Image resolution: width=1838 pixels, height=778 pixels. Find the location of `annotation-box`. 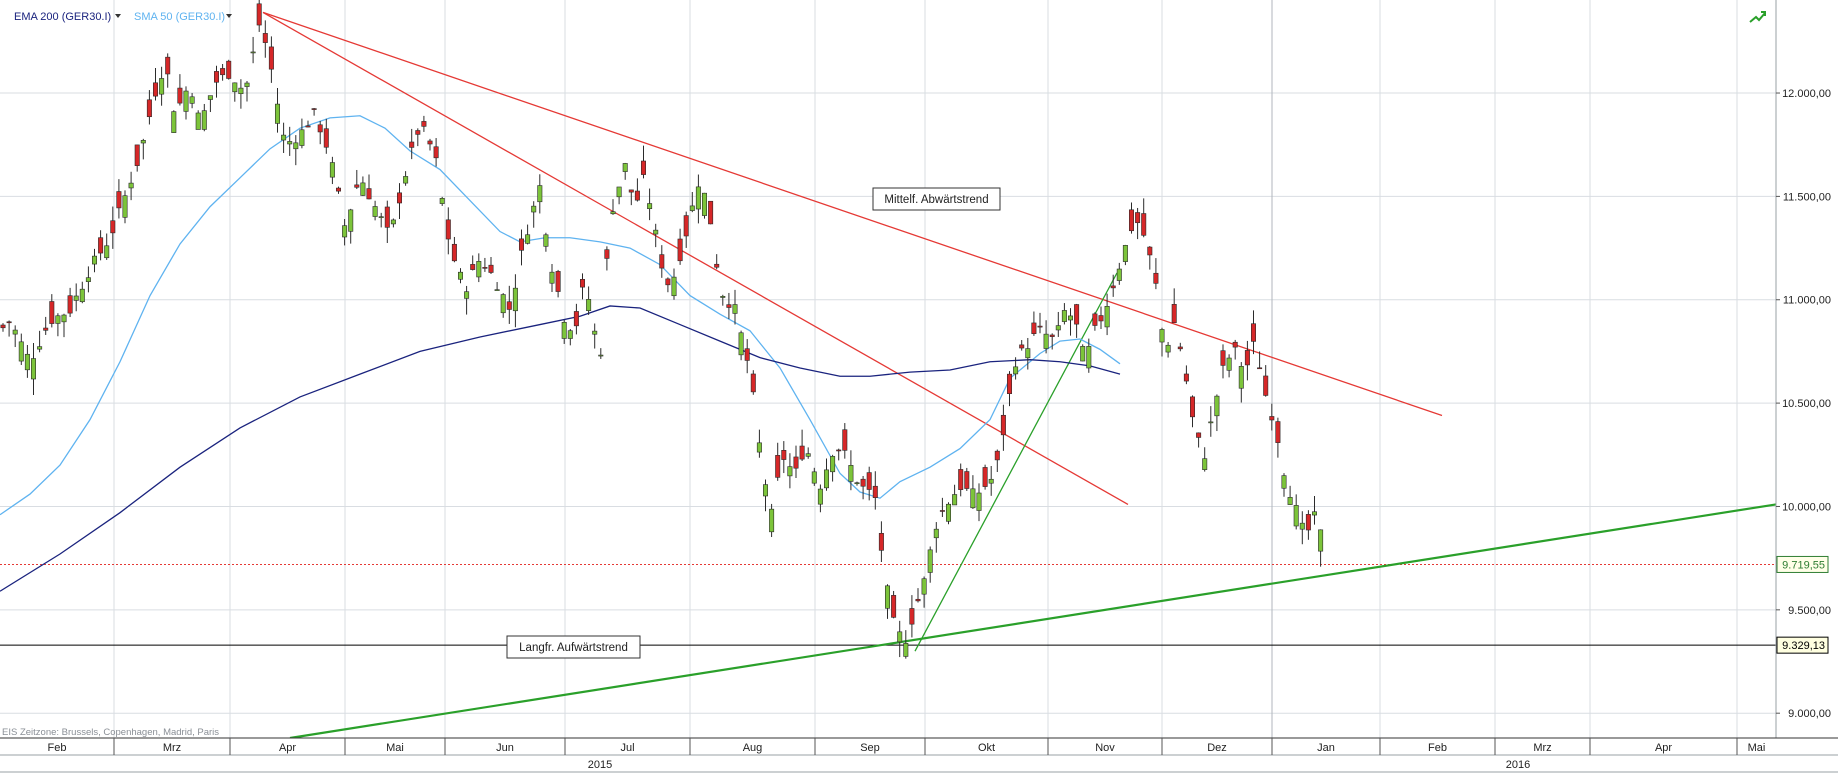

annotation-box is located at coordinates (936, 199).